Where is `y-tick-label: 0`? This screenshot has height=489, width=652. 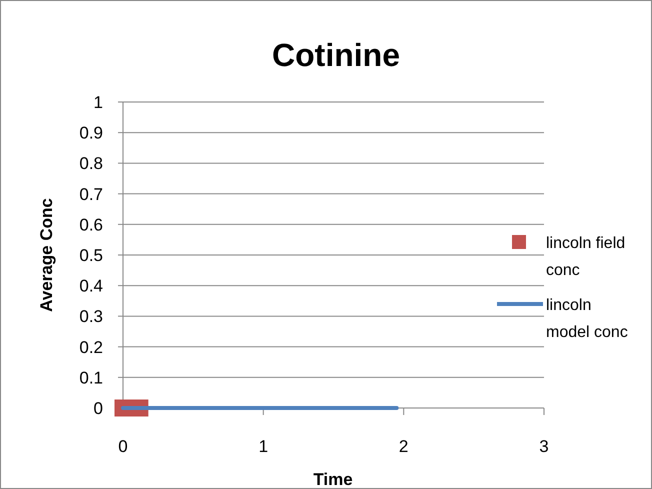
y-tick-label: 0 is located at coordinates (98, 408).